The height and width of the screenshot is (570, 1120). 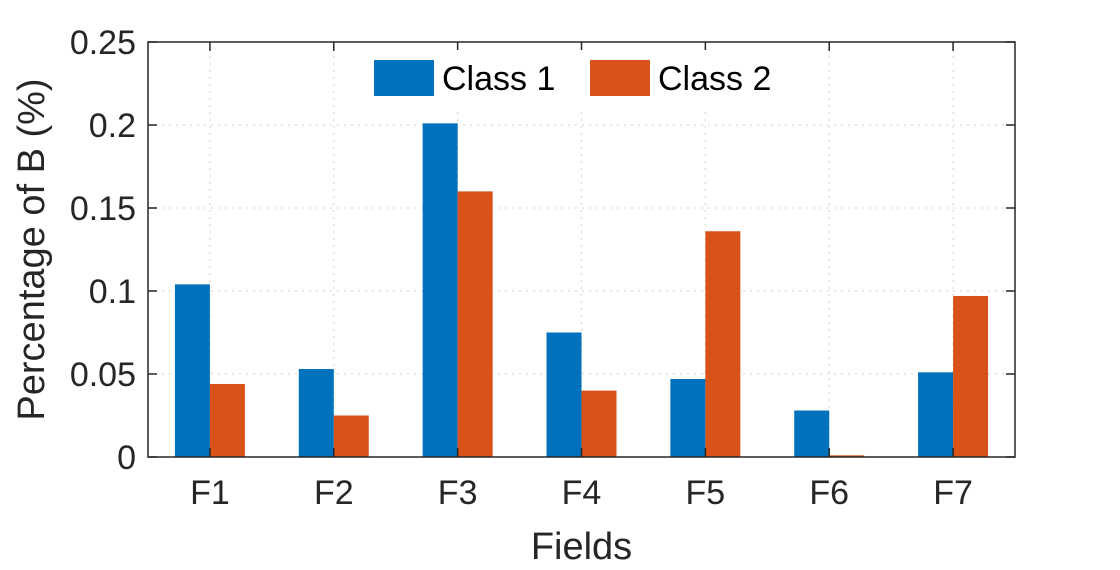 What do you see at coordinates (829, 493) in the screenshot?
I see `x-tick-label: F6` at bounding box center [829, 493].